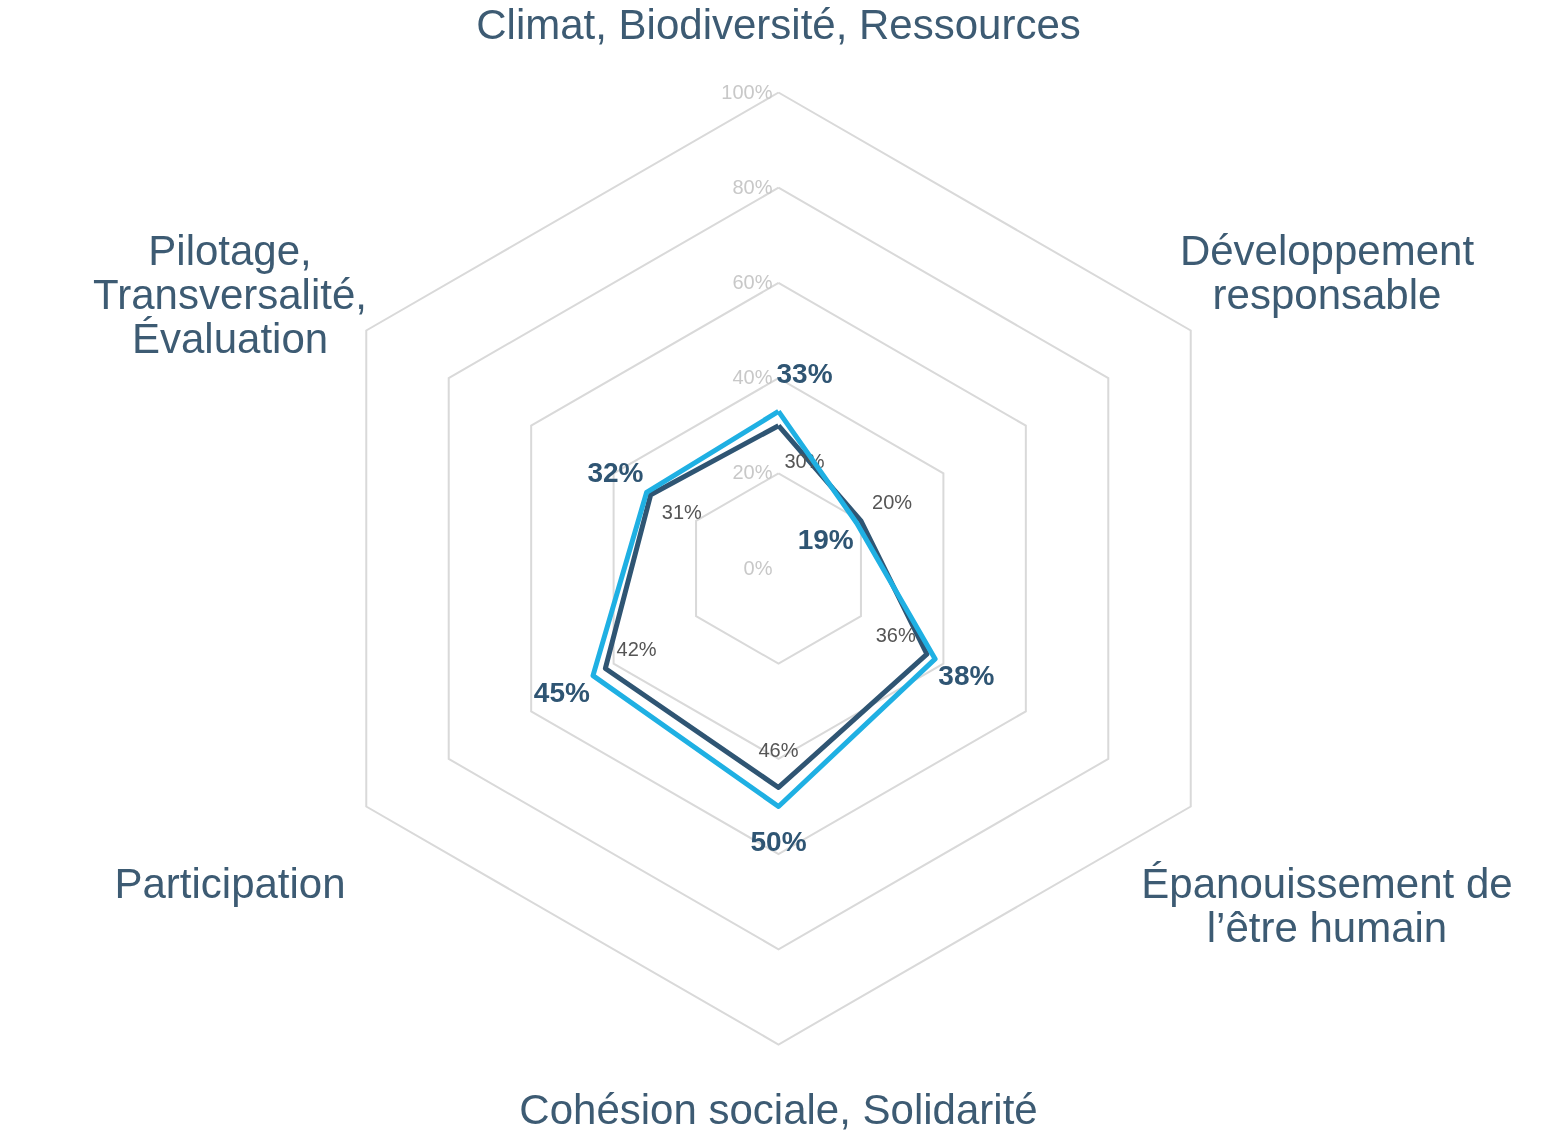  I want to click on spoke-label: Développement responsable, so click(1327, 272).